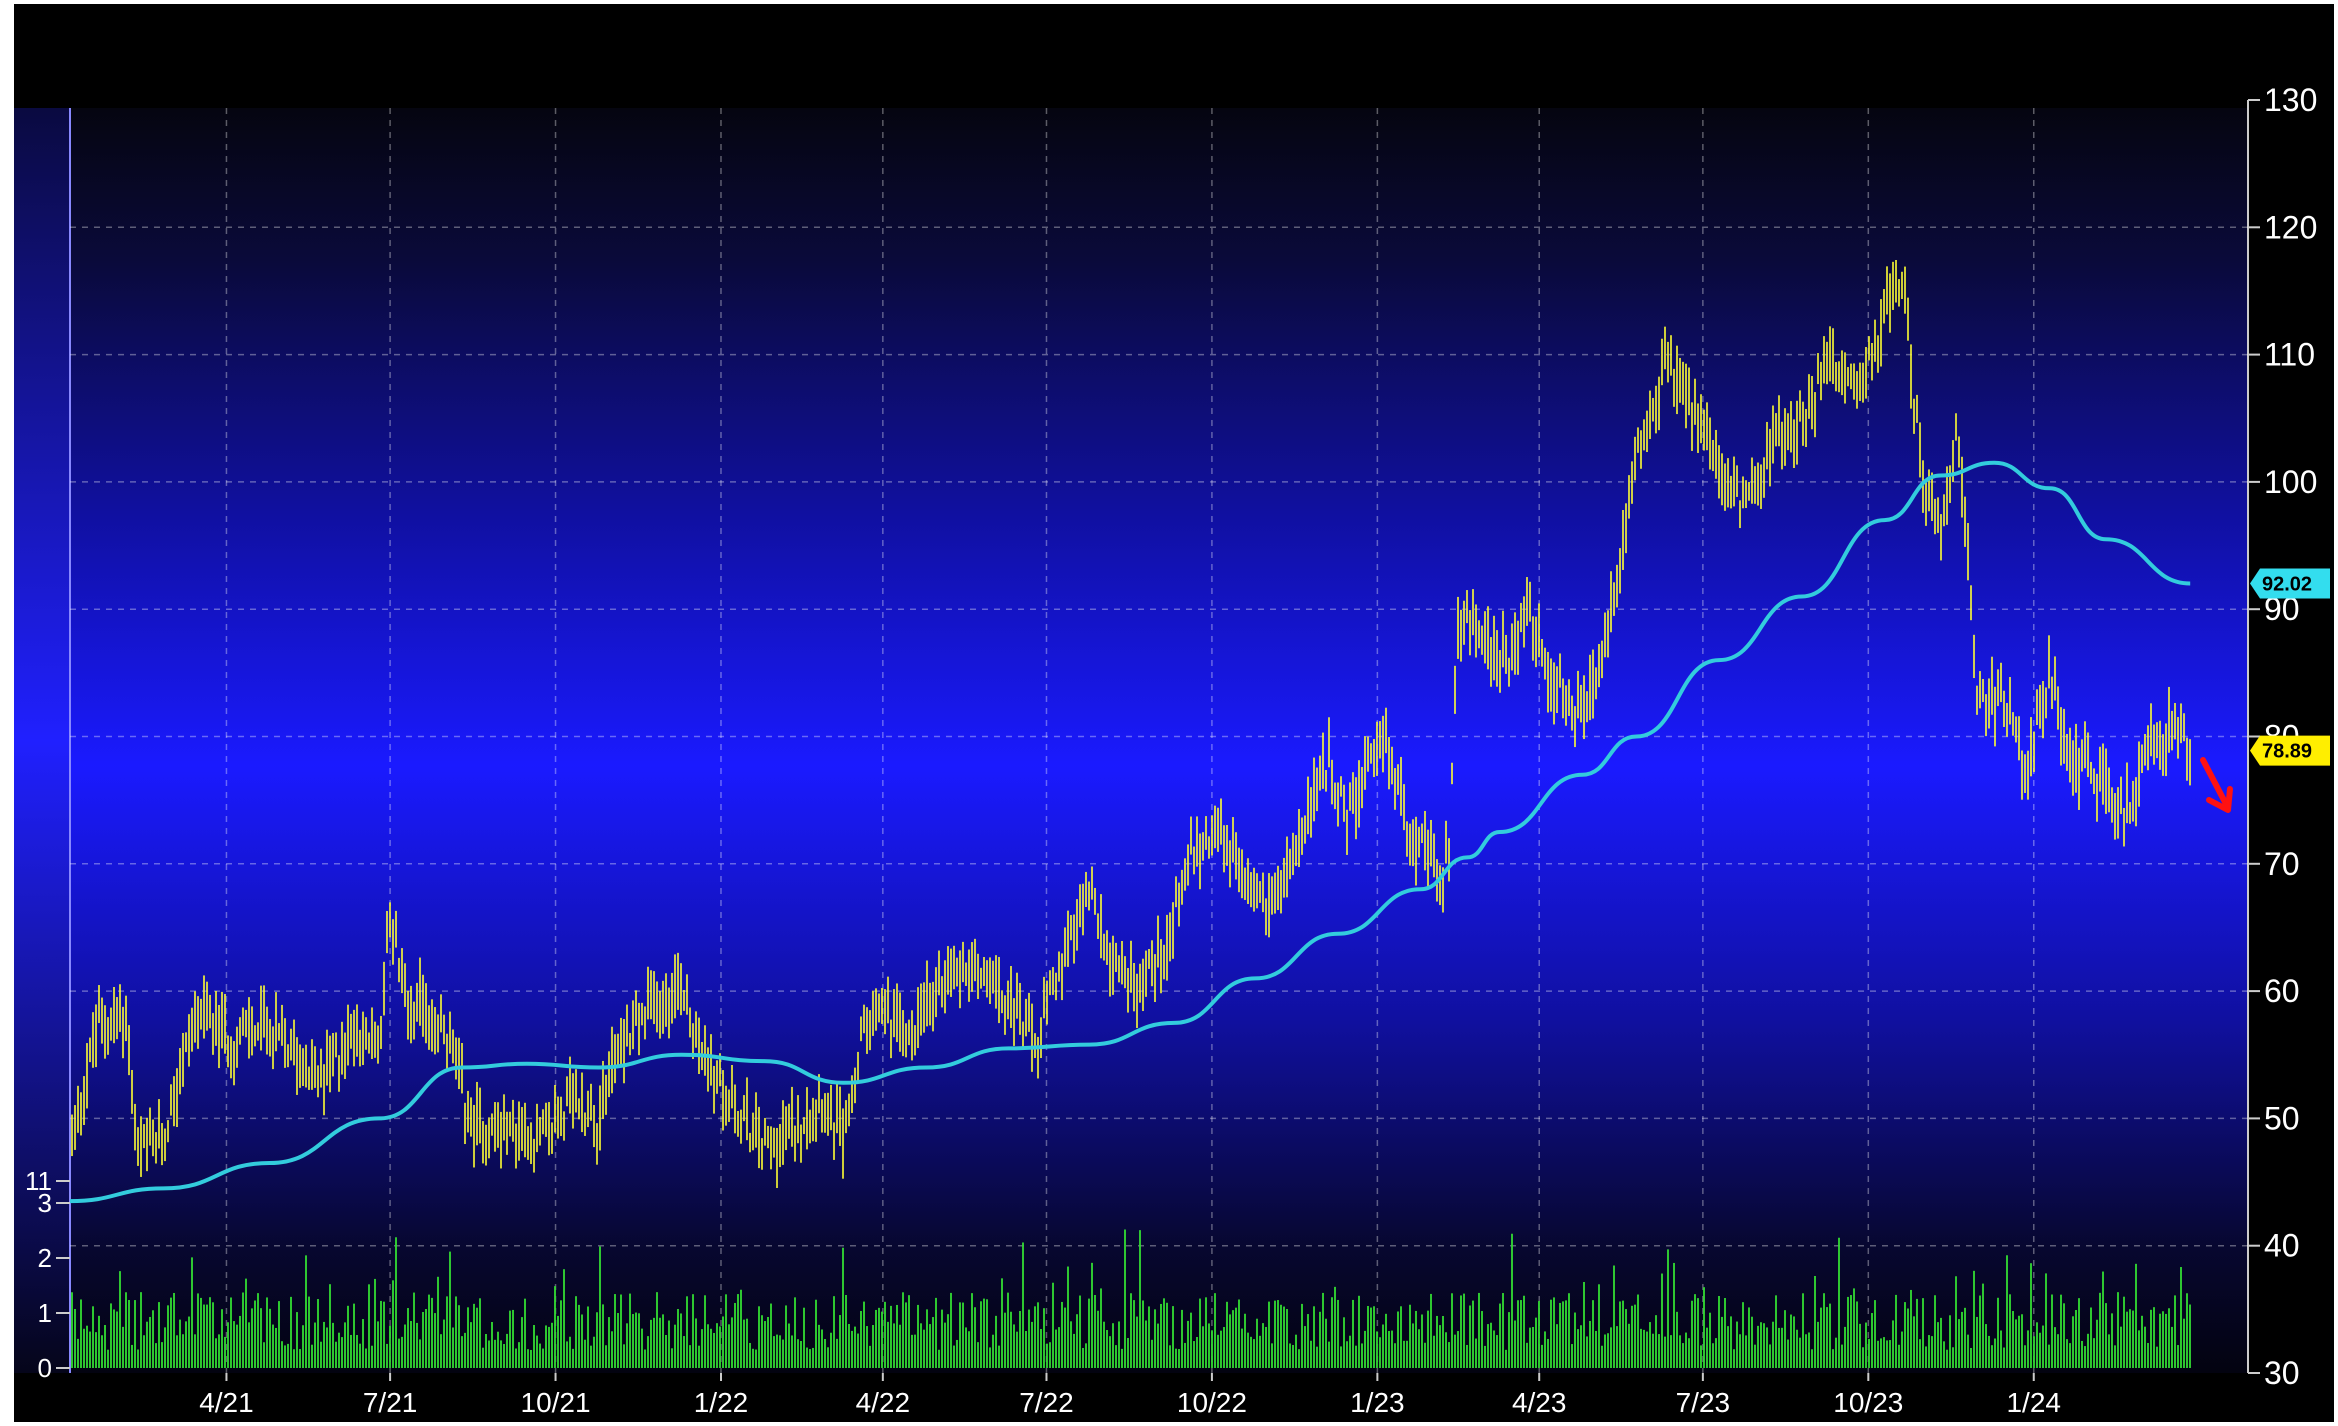 The width and height of the screenshot is (2338, 1426). I want to click on y-tick-label: 70, so click(2282, 864).